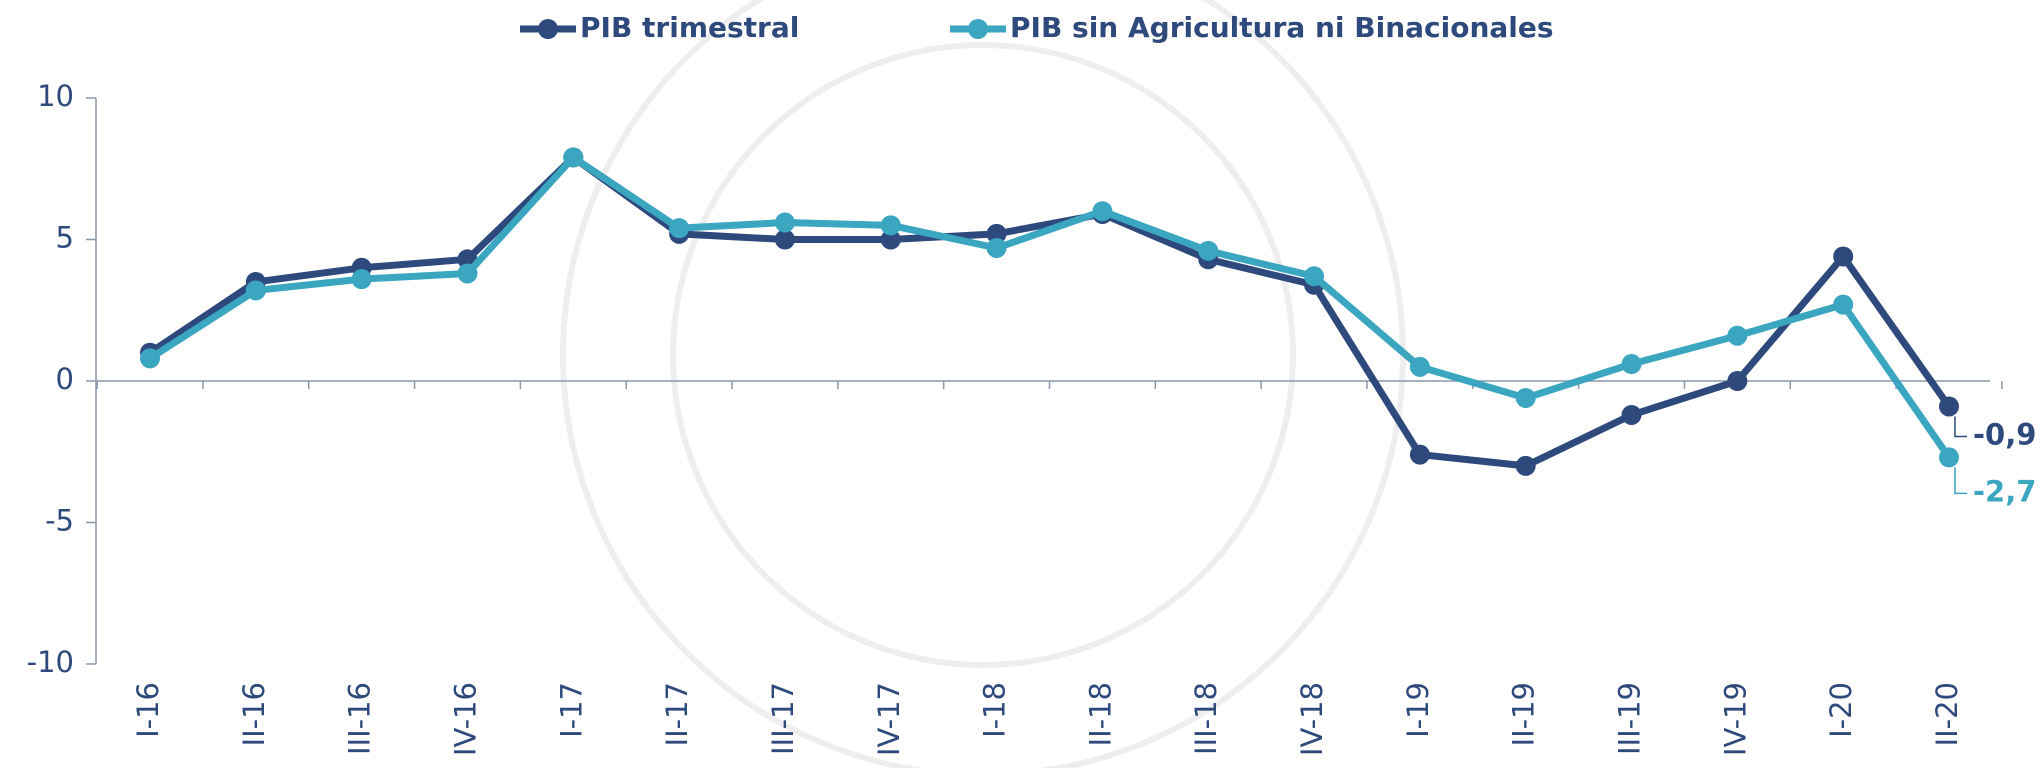 This screenshot has height=772, width=2041. Describe the element at coordinates (1735, 719) in the screenshot. I see `x-tick-label: IV-19` at that location.